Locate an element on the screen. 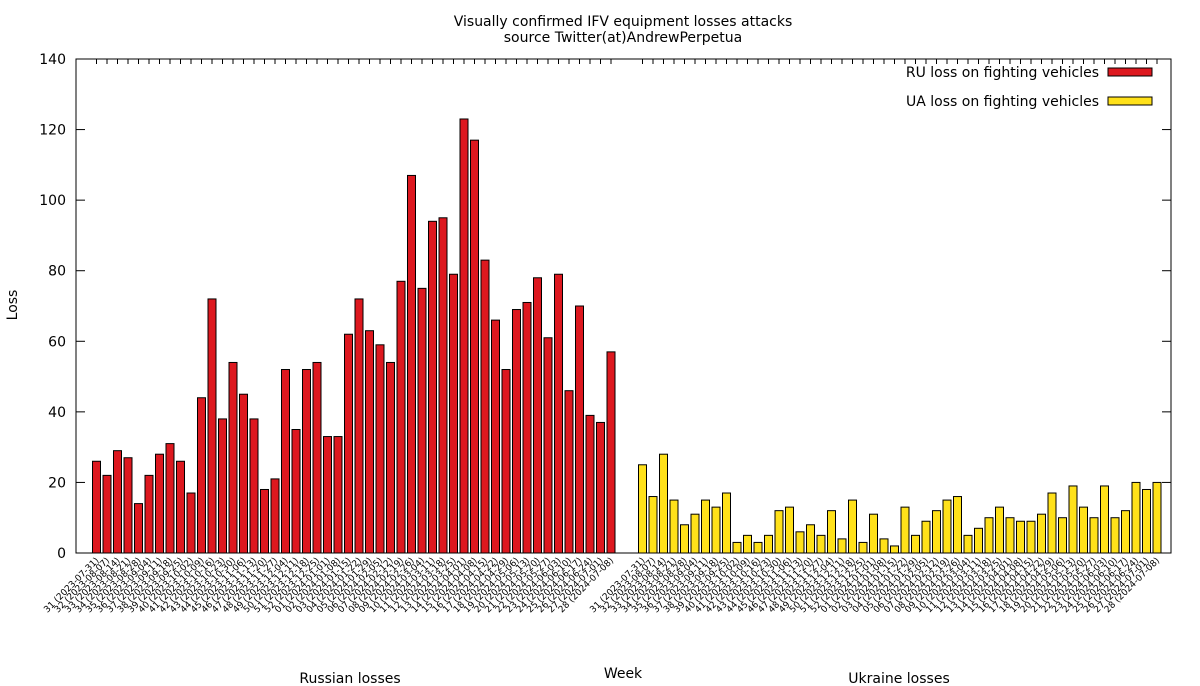 This screenshot has width=1200, height=686. y-axis-label: Loss is located at coordinates (13, 305).